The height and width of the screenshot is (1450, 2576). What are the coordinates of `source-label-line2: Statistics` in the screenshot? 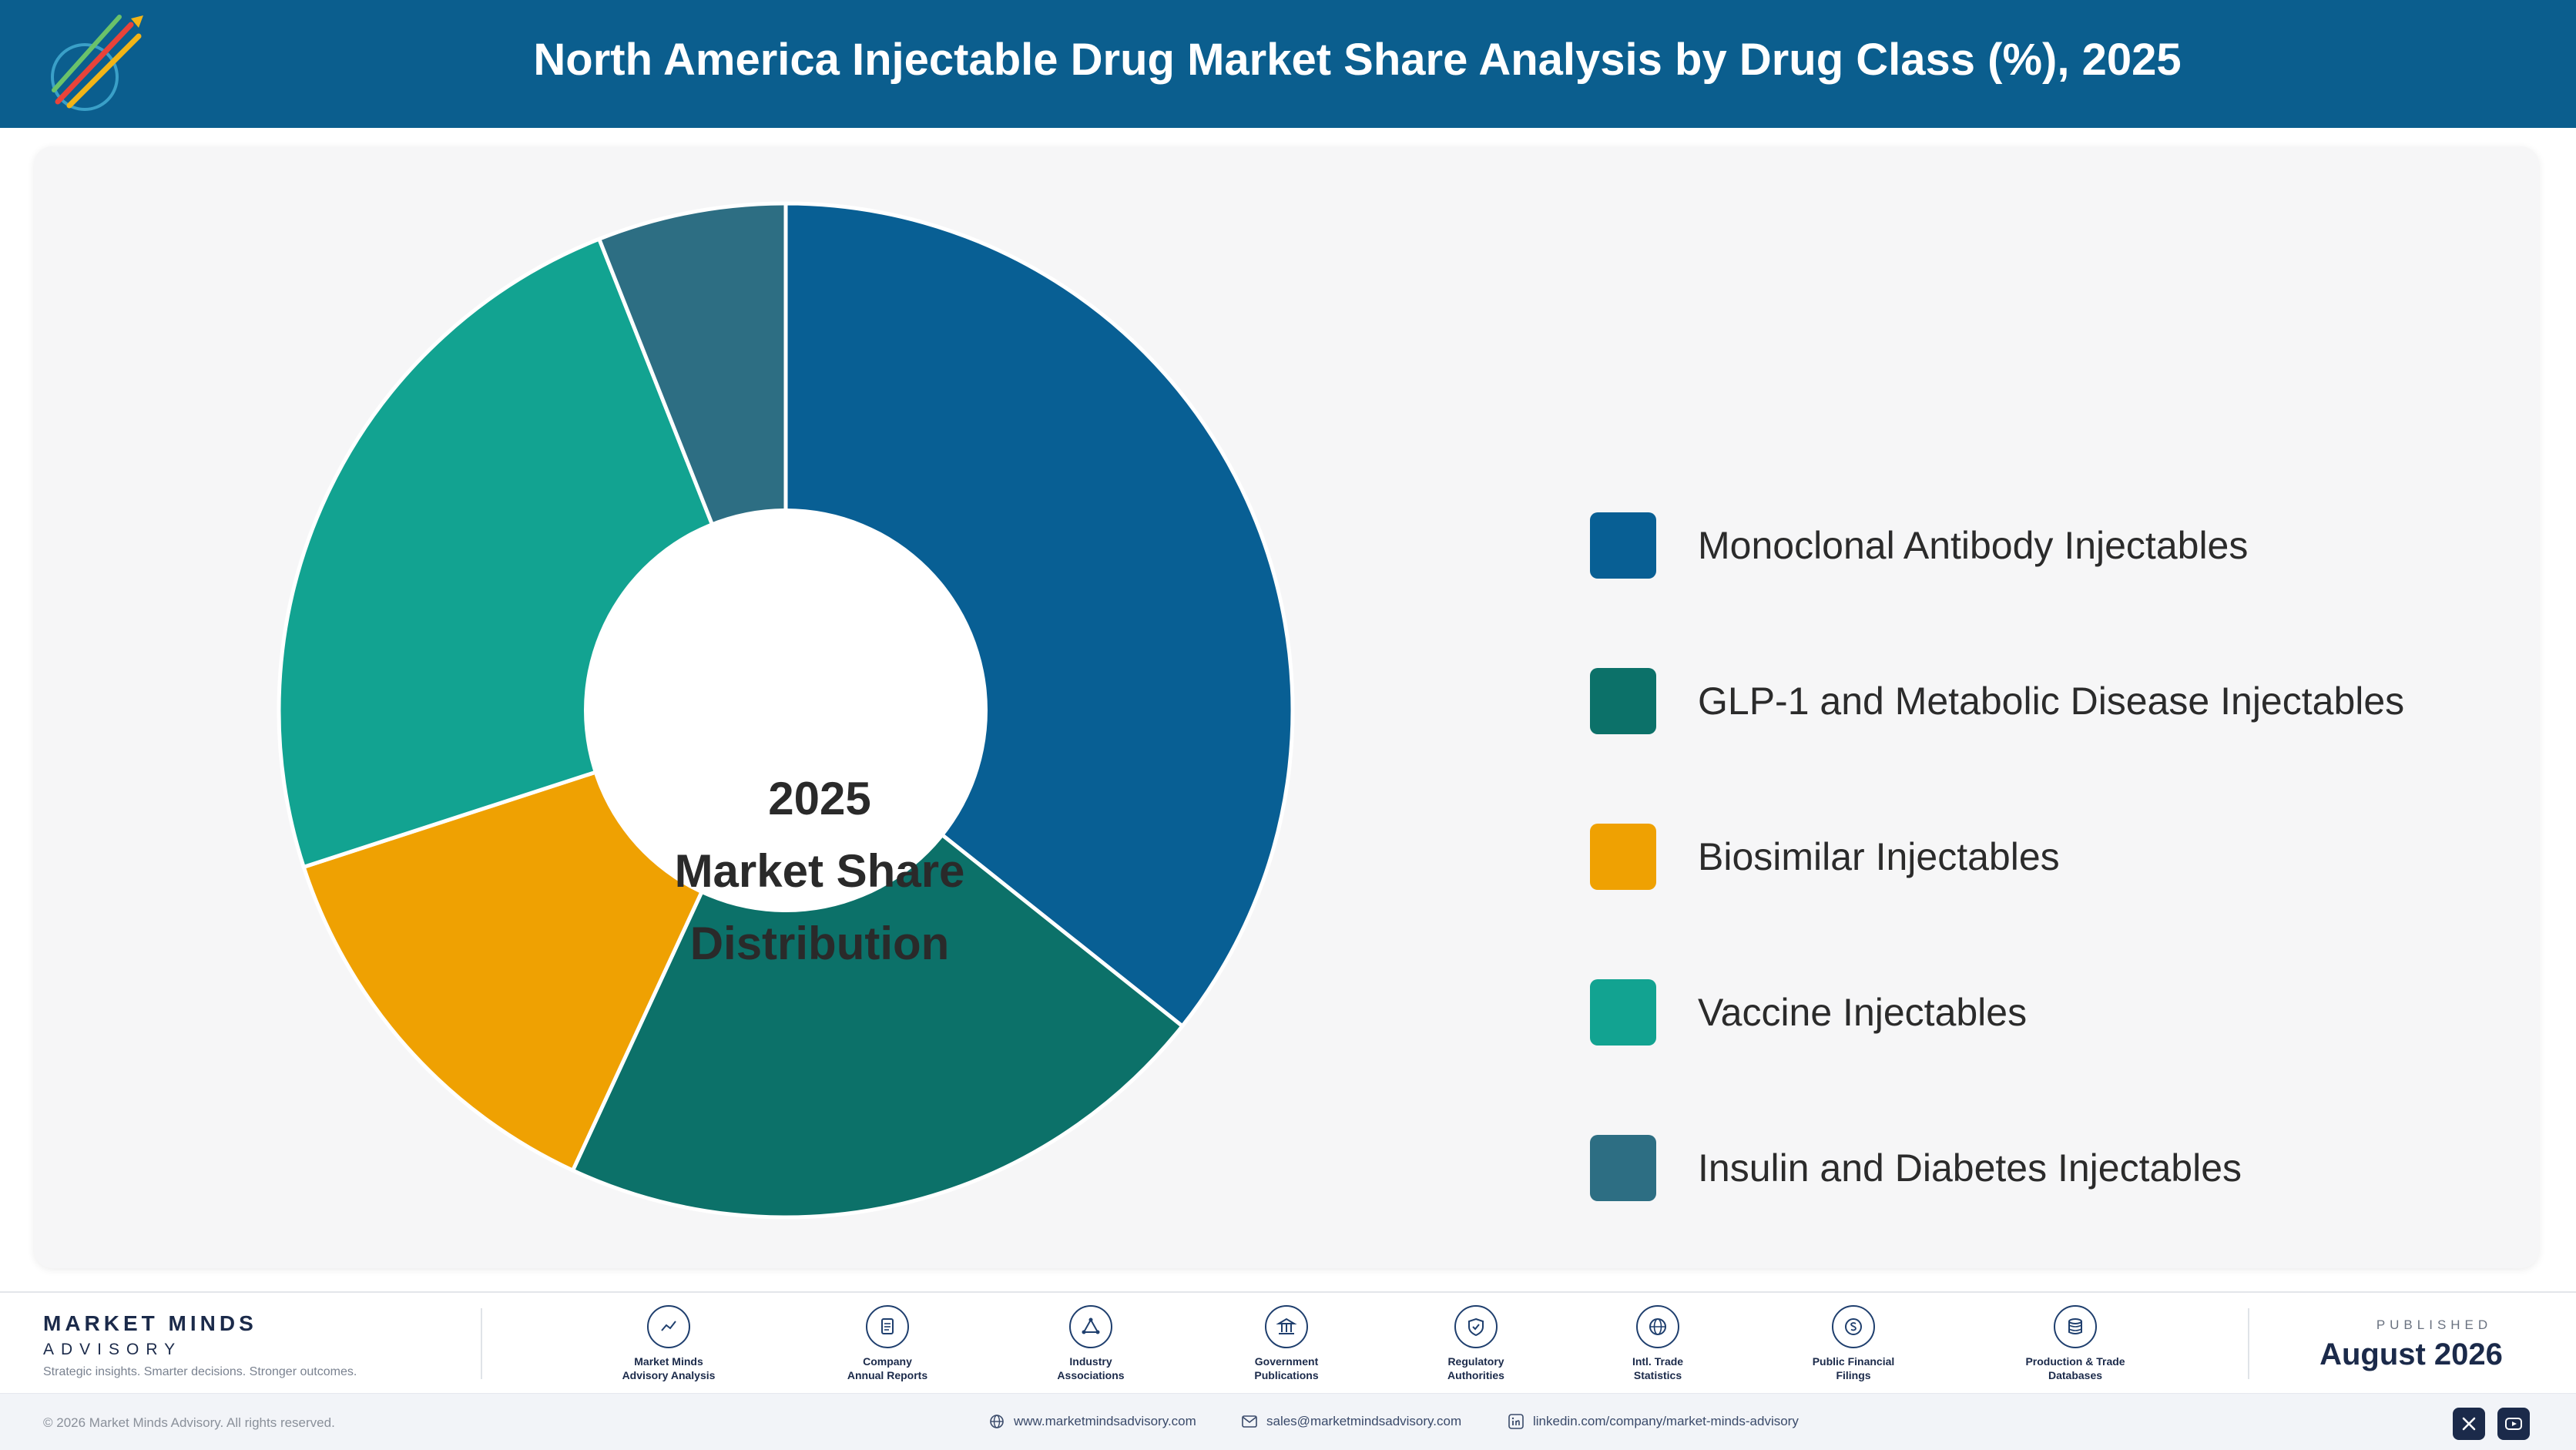 It's located at (1657, 1375).